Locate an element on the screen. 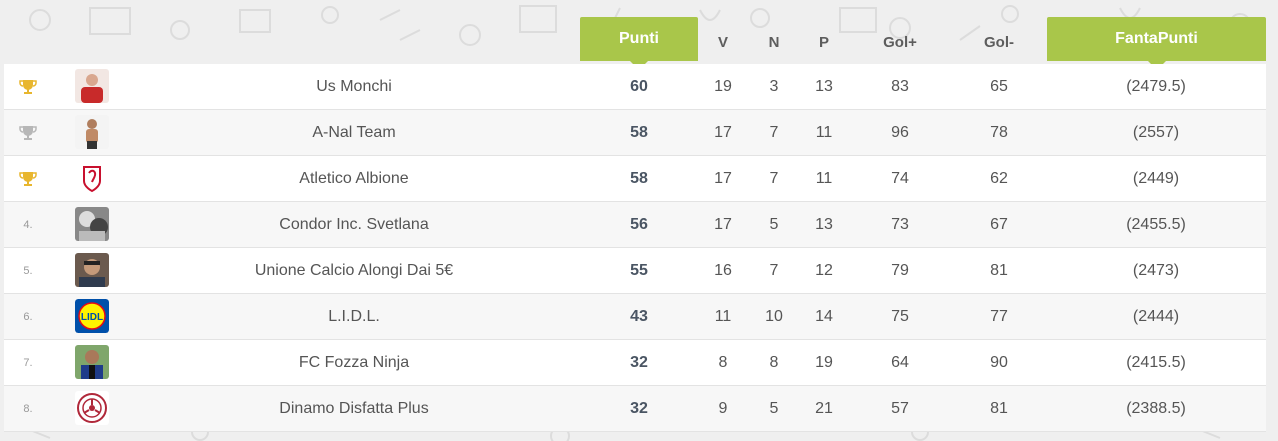 Image resolution: width=1278 pixels, height=441 pixels. fantapunti-value: (2455.5) is located at coordinates (1156, 224).